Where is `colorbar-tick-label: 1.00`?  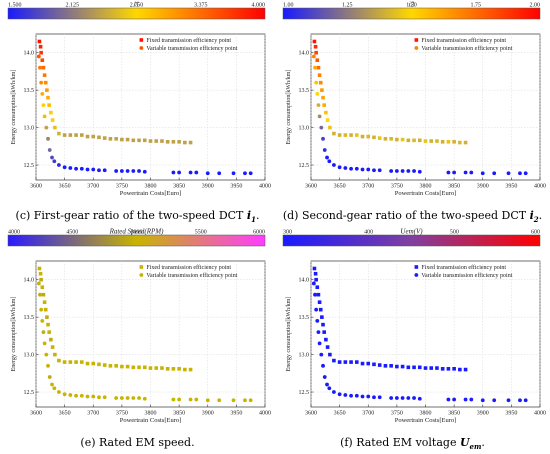
colorbar-tick-label: 1.00 is located at coordinates (288, 6).